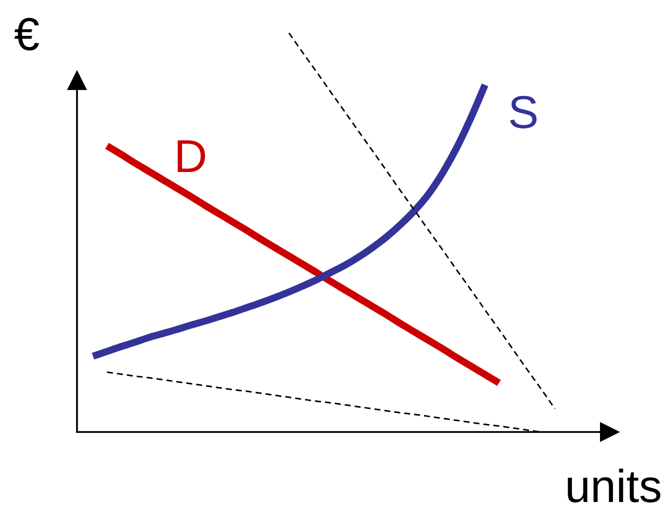 The width and height of the screenshot is (665, 506). What do you see at coordinates (523, 112) in the screenshot?
I see `series-label: S` at bounding box center [523, 112].